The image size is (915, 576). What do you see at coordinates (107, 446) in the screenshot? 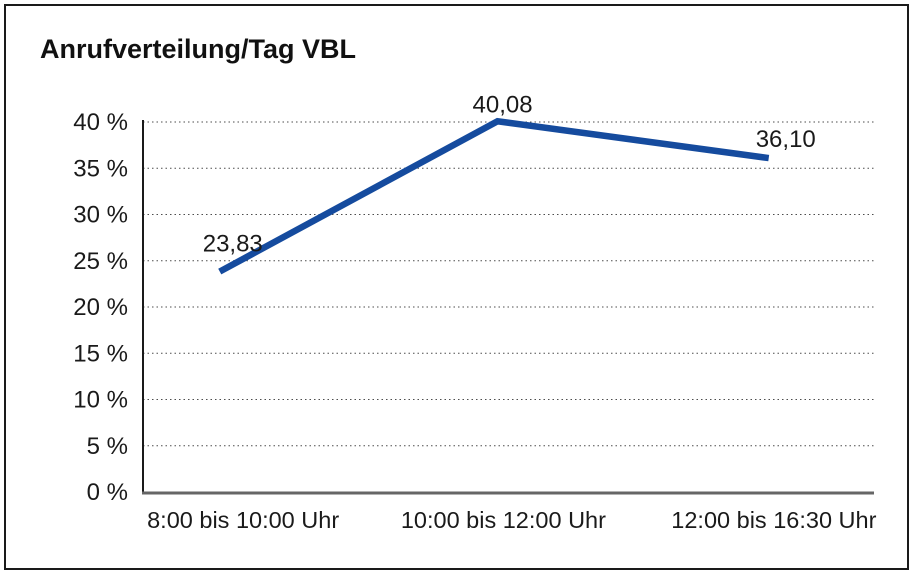
I see `y-axis-tick-label: 5 %` at bounding box center [107, 446].